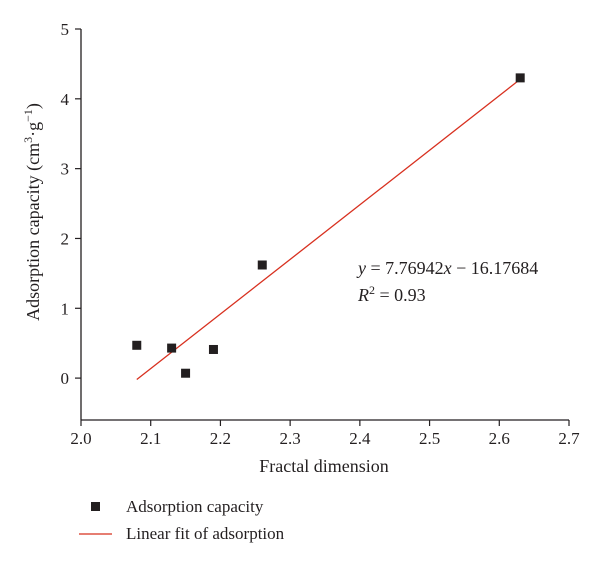  Describe the element at coordinates (429, 438) in the screenshot. I see `x-tick-label: 2.5` at that location.